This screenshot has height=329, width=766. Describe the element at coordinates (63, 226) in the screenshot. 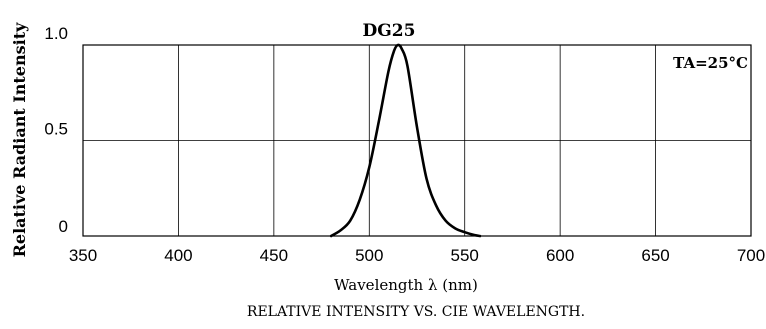

I see `y-tick-label: 0` at that location.